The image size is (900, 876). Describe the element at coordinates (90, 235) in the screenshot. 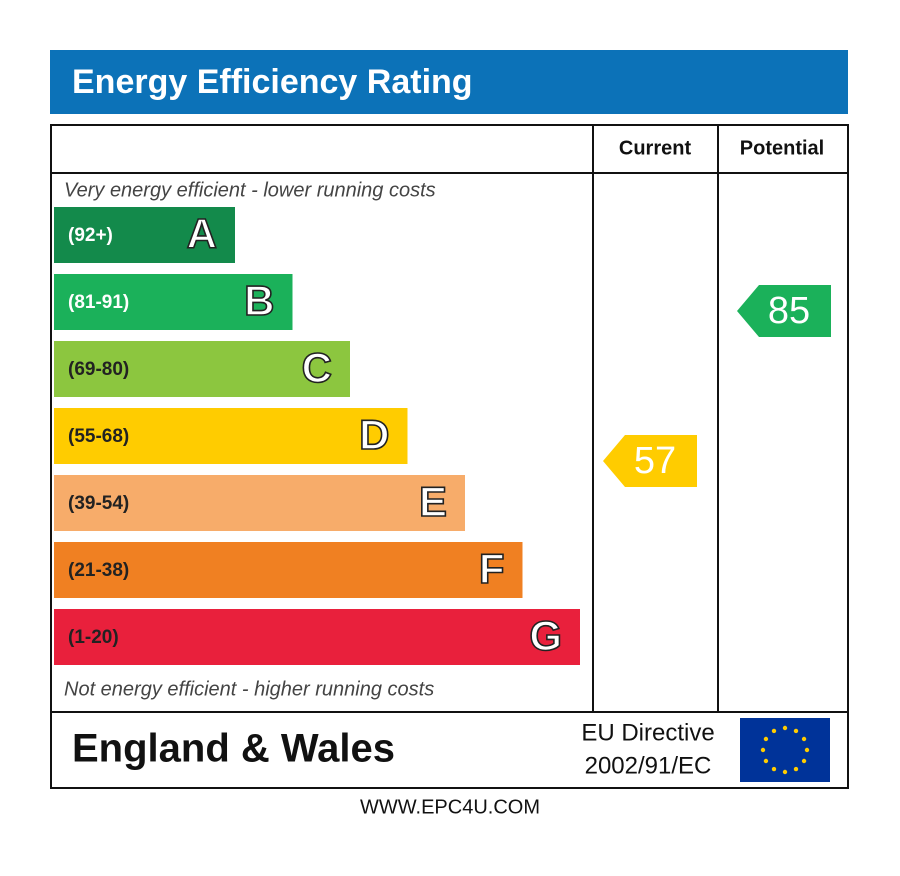

I see `band-range: (92+)` at that location.